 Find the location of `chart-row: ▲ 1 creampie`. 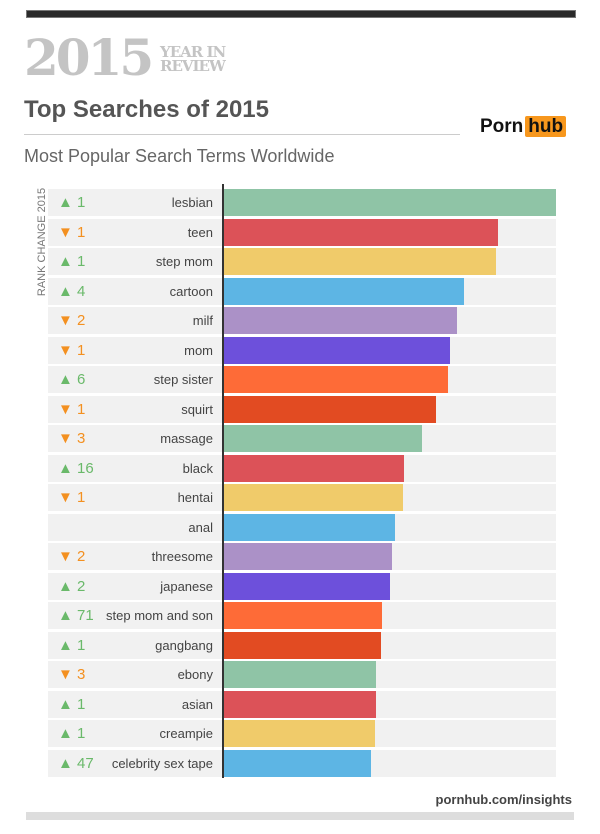

chart-row: ▲ 1 creampie is located at coordinates (302, 733).